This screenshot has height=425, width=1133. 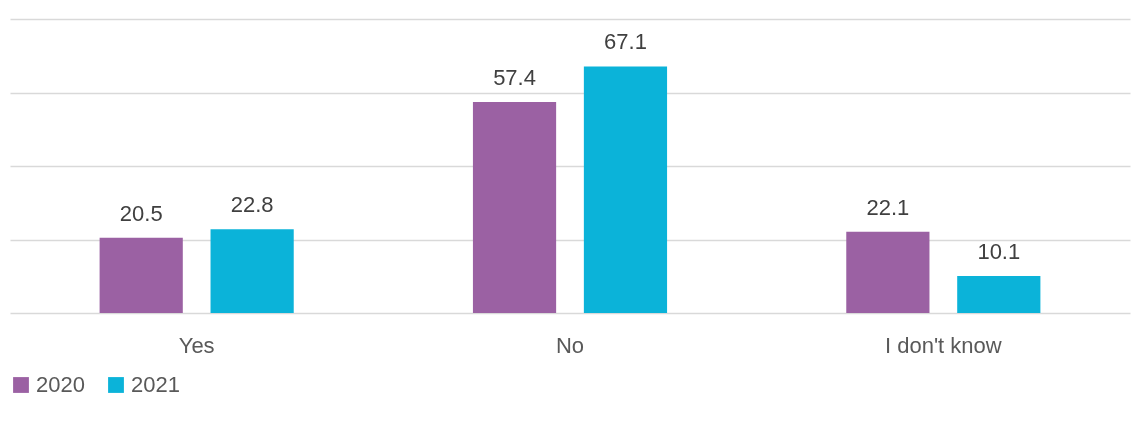 I want to click on data-label: 22.1, so click(x=888, y=207).